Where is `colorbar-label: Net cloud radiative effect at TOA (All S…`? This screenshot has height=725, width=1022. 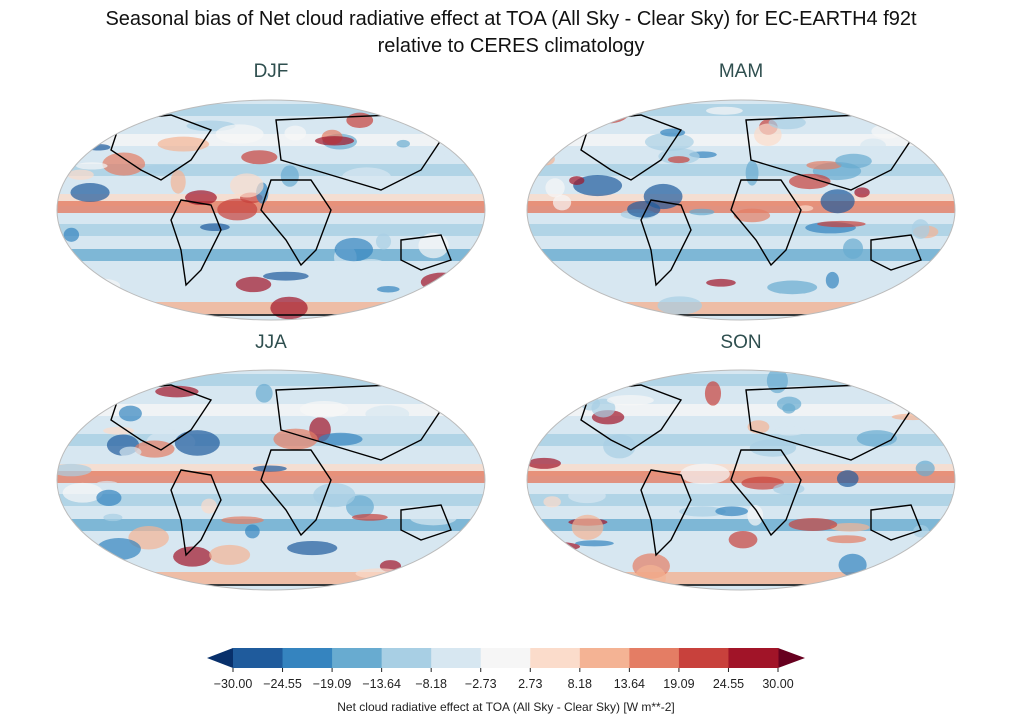
colorbar-label: Net cloud radiative effect at TOA (All S… is located at coordinates (505, 707).